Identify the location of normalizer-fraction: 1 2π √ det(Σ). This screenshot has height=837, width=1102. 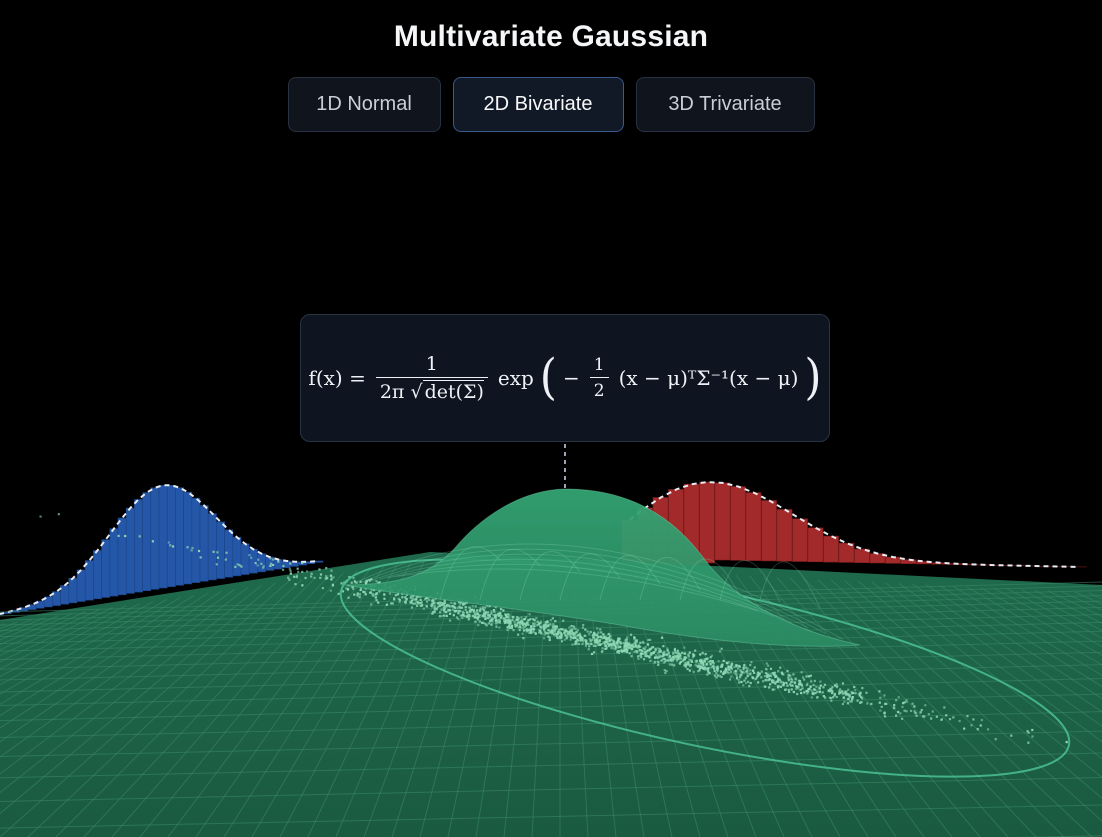
(431, 378).